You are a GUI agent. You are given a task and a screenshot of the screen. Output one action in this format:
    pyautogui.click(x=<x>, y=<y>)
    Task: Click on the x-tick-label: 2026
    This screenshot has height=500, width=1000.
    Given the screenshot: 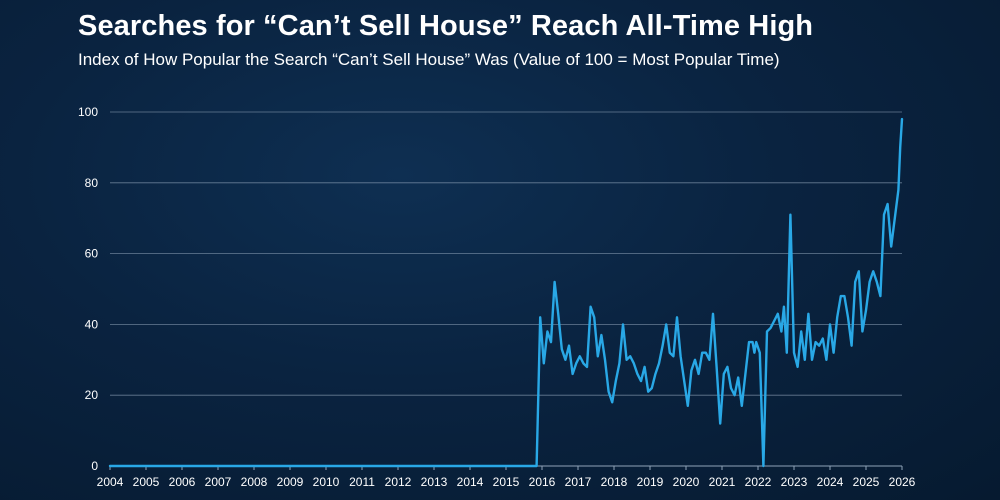 What is the action you would take?
    pyautogui.click(x=902, y=482)
    